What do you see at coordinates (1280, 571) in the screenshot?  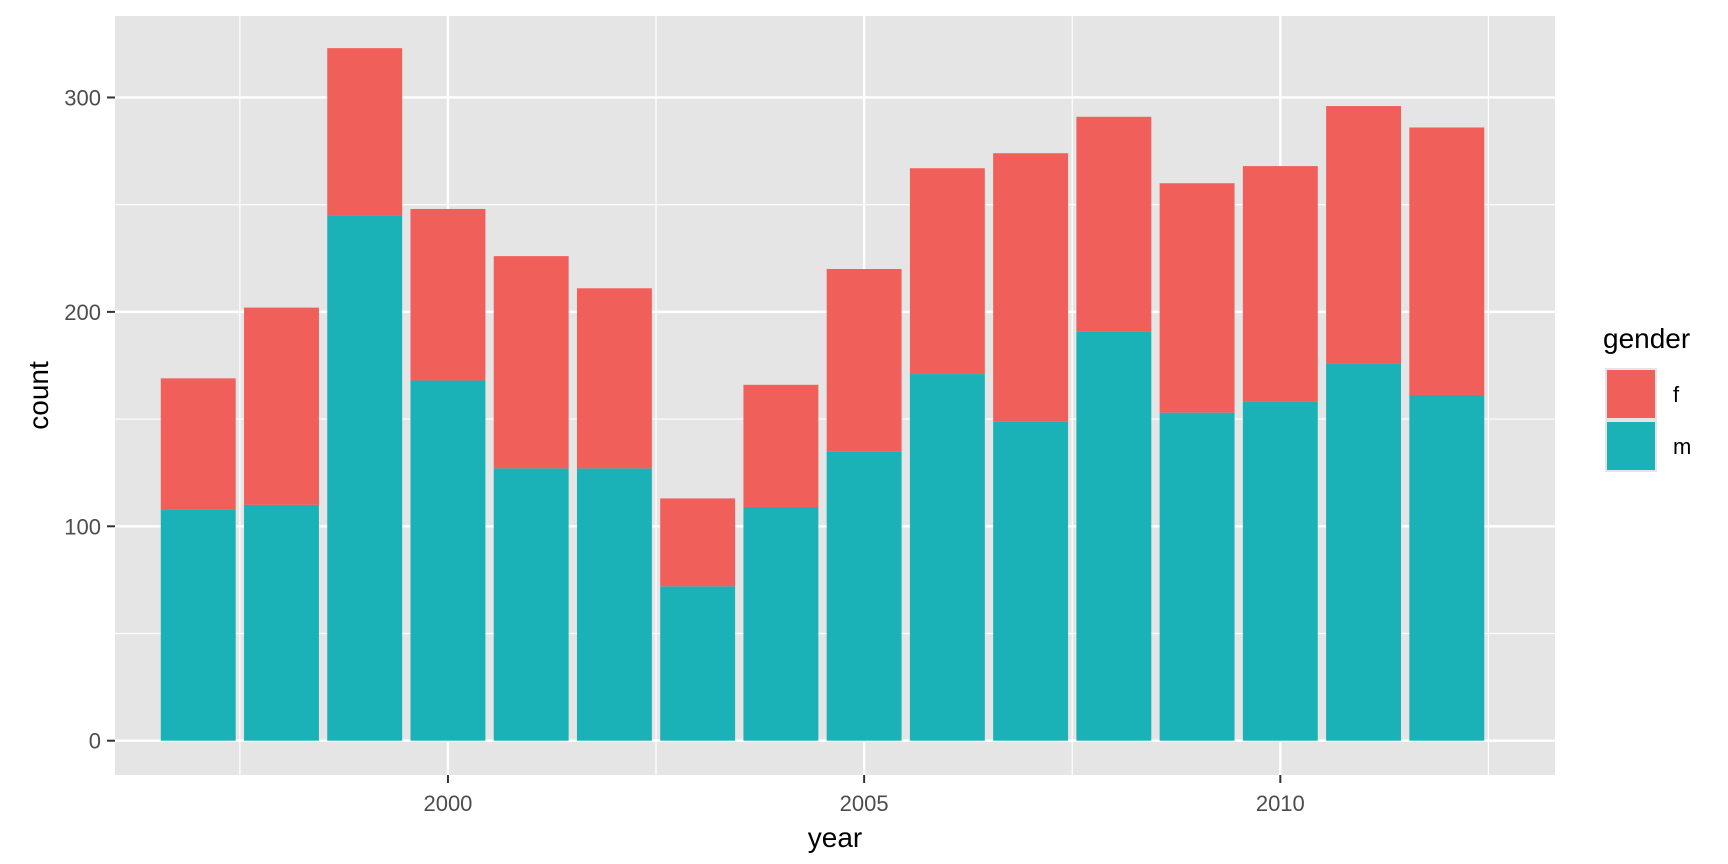 I see `bar-m-2010` at bounding box center [1280, 571].